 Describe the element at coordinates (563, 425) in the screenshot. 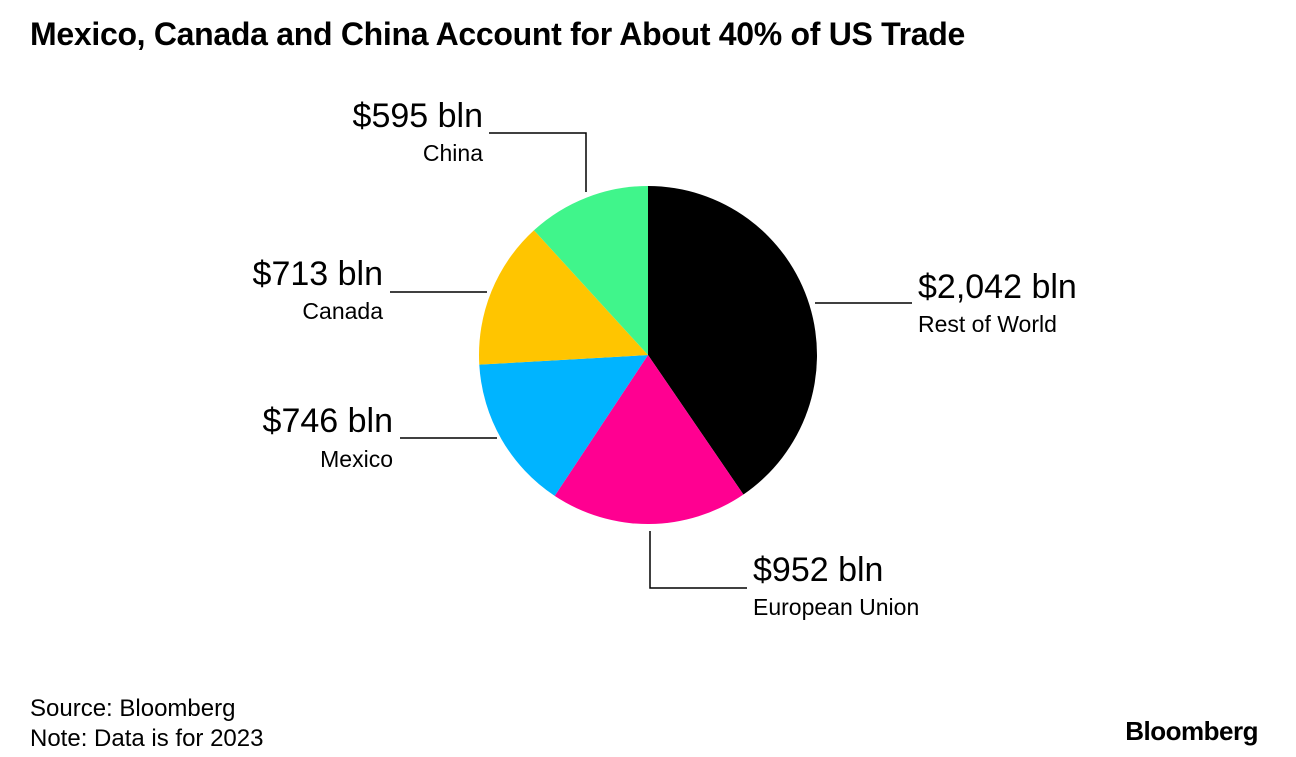

I see `pie-slice-mexico` at that location.